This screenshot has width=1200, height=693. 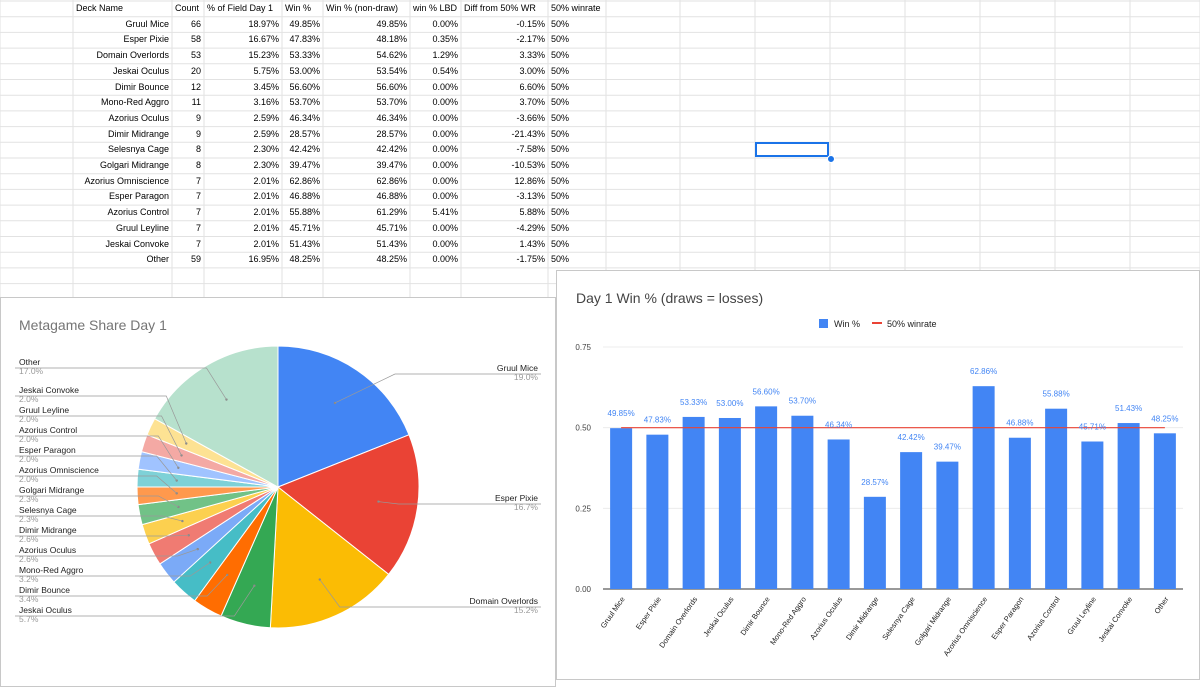 I want to click on table-cell: -21.43%, so click(x=528, y=133).